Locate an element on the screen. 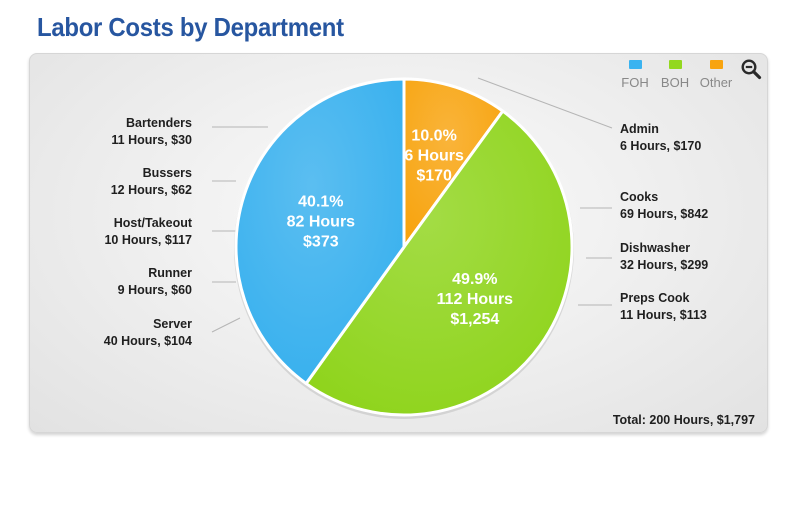 The width and height of the screenshot is (800, 520). slice-label-foh-hours: 82 Hours is located at coordinates (321, 221).